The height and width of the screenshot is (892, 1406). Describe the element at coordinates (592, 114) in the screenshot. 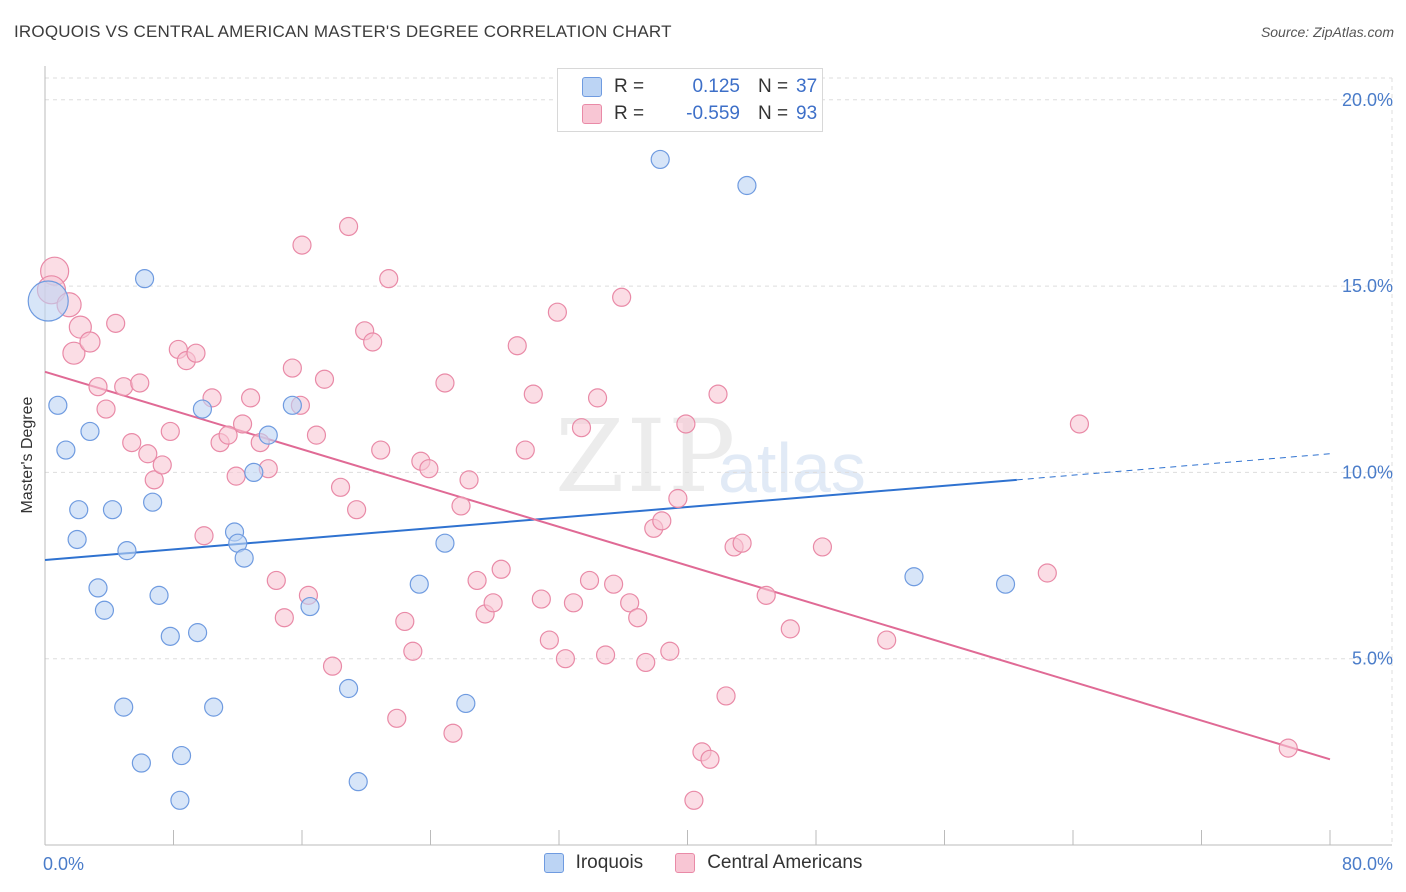

I see `central-americans-swatch` at that location.